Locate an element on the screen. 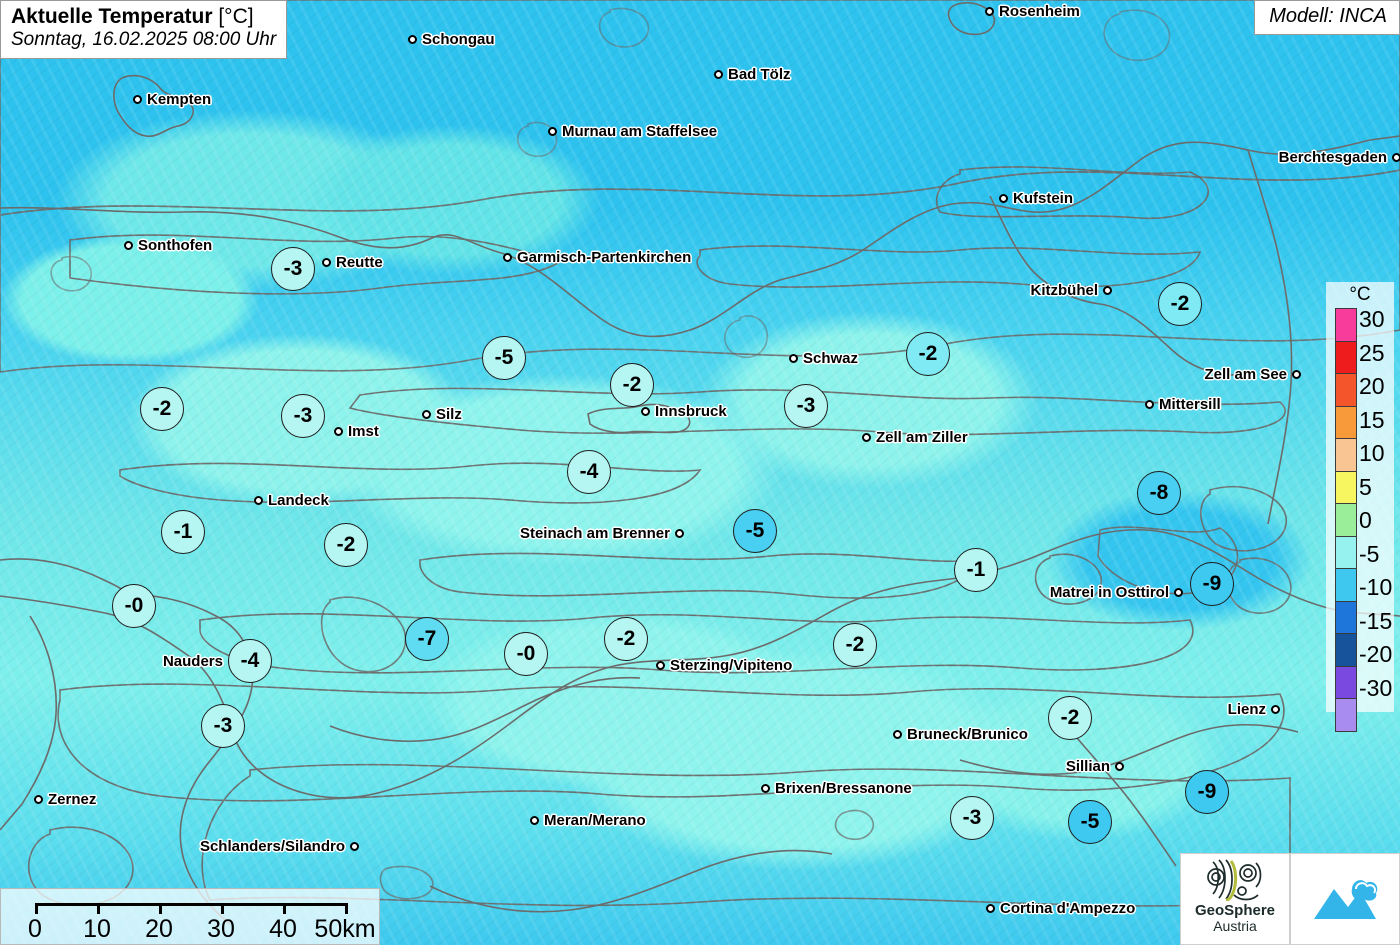 The height and width of the screenshot is (945, 1400). city-marker: Steinach am Brenner is located at coordinates (602, 533).